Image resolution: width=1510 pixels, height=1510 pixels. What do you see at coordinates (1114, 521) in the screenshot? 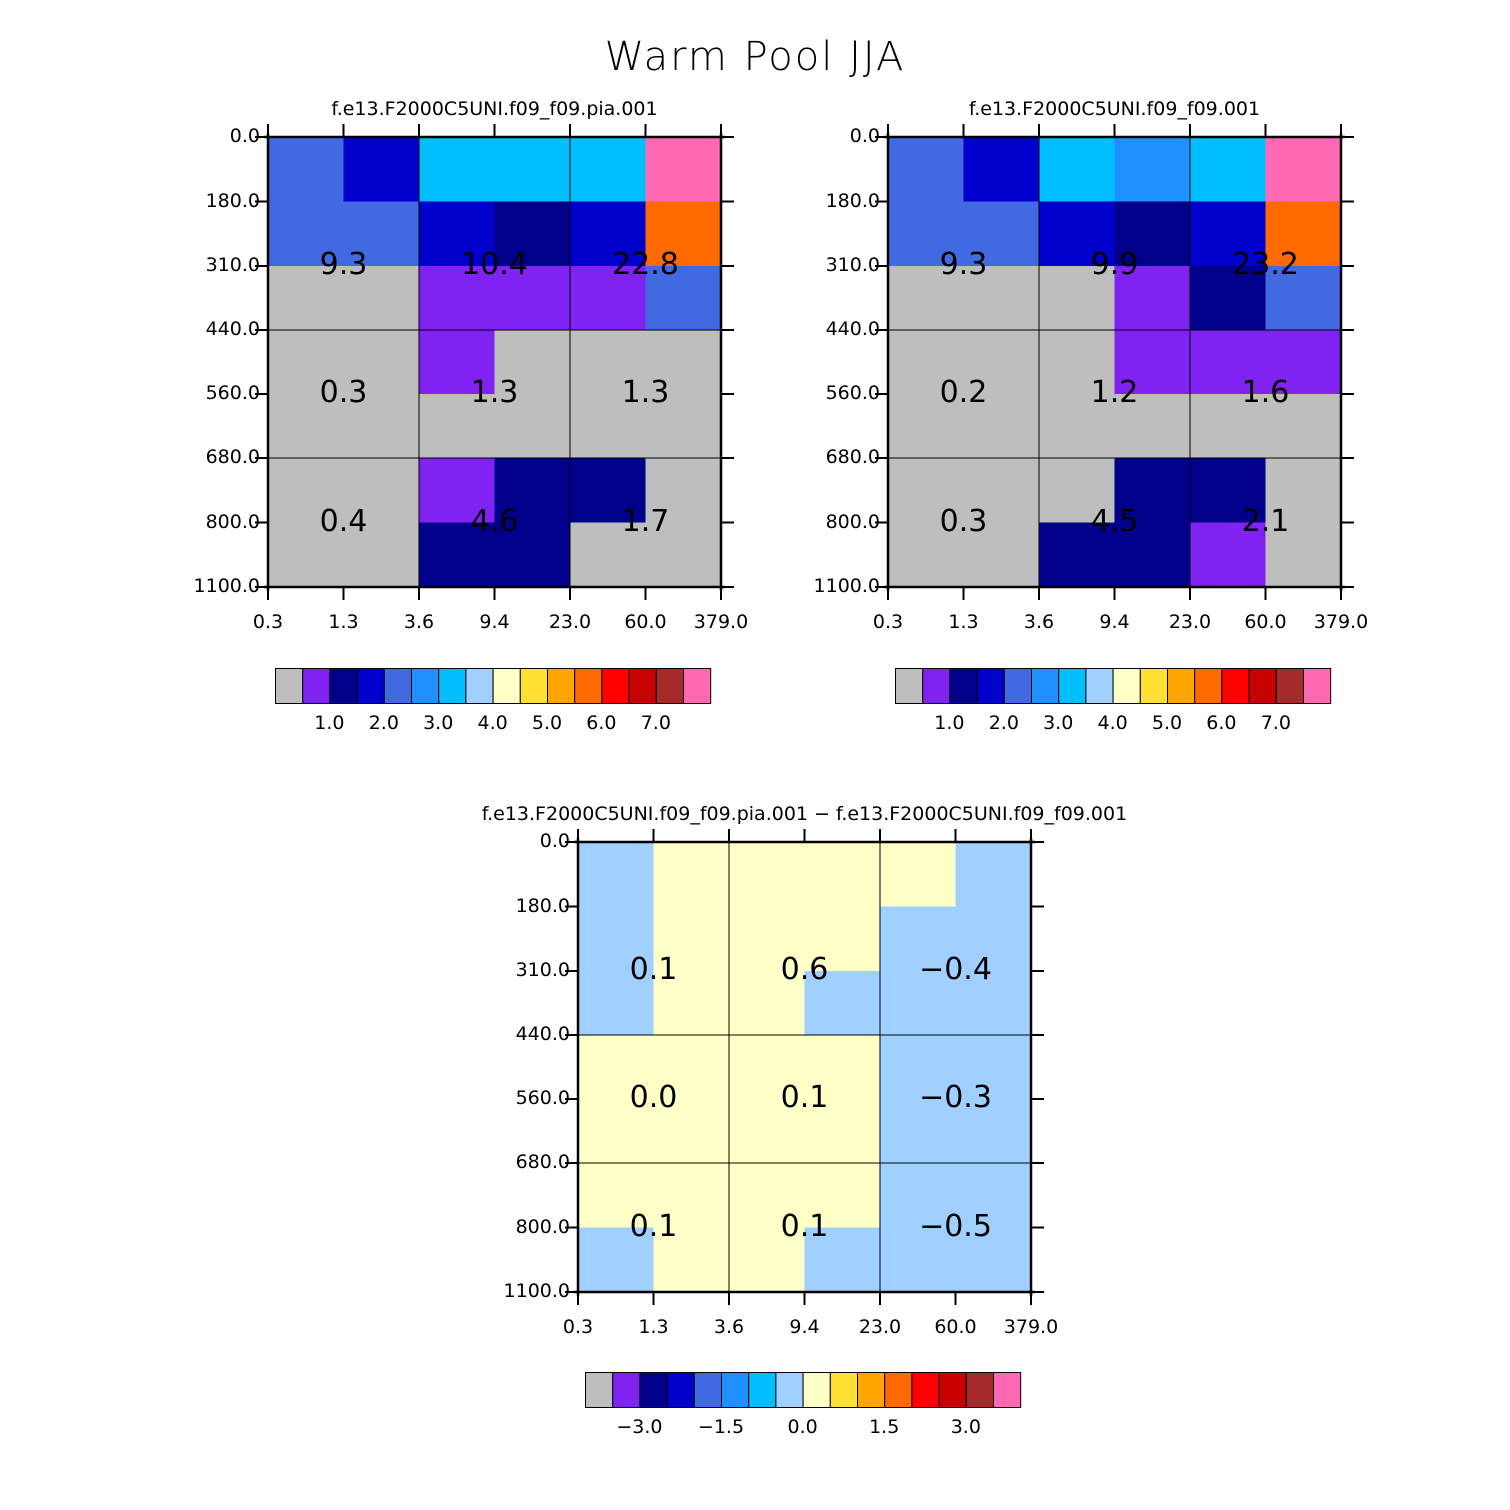
I see `box-value-label: 4.5` at bounding box center [1114, 521].